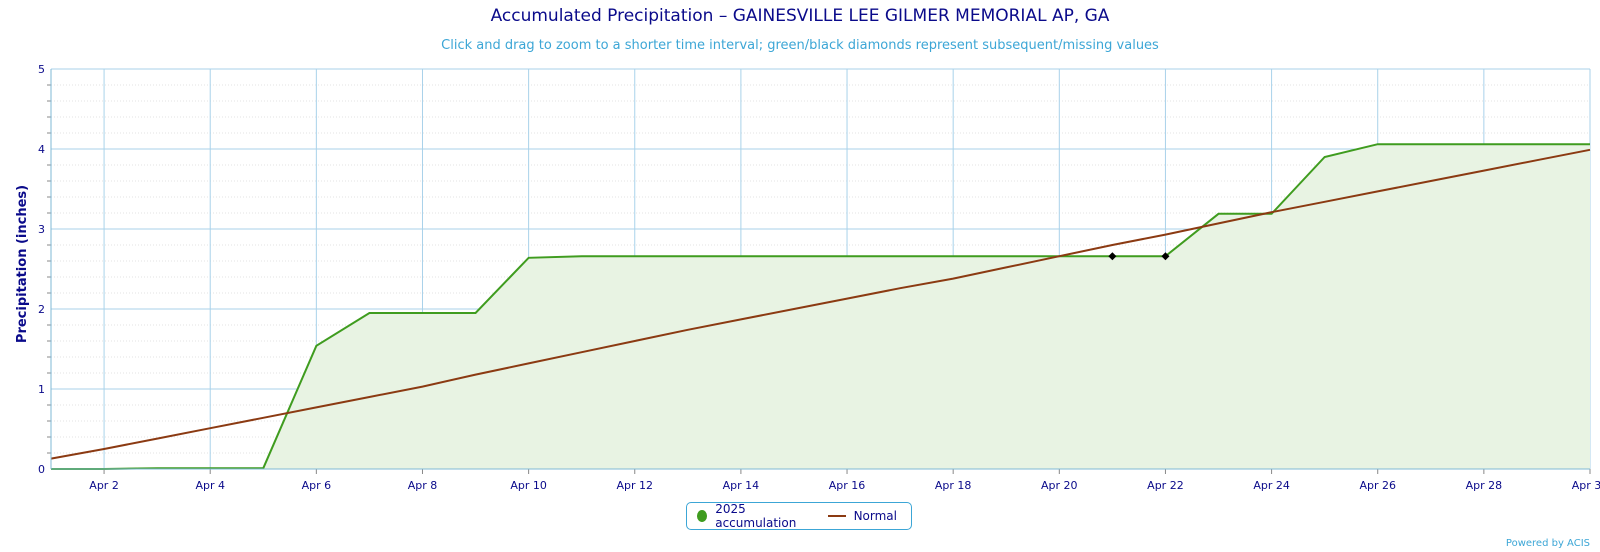 The width and height of the screenshot is (1600, 552). What do you see at coordinates (634, 485) in the screenshot?
I see `x-tick-label: Apr 12` at bounding box center [634, 485].